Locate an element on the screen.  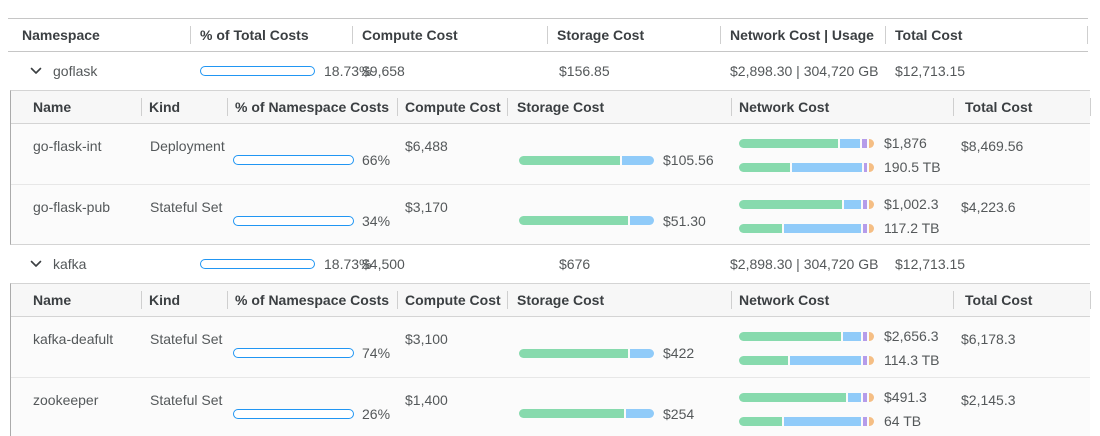
total-cost-value: $6,178.3 is located at coordinates (988, 339).